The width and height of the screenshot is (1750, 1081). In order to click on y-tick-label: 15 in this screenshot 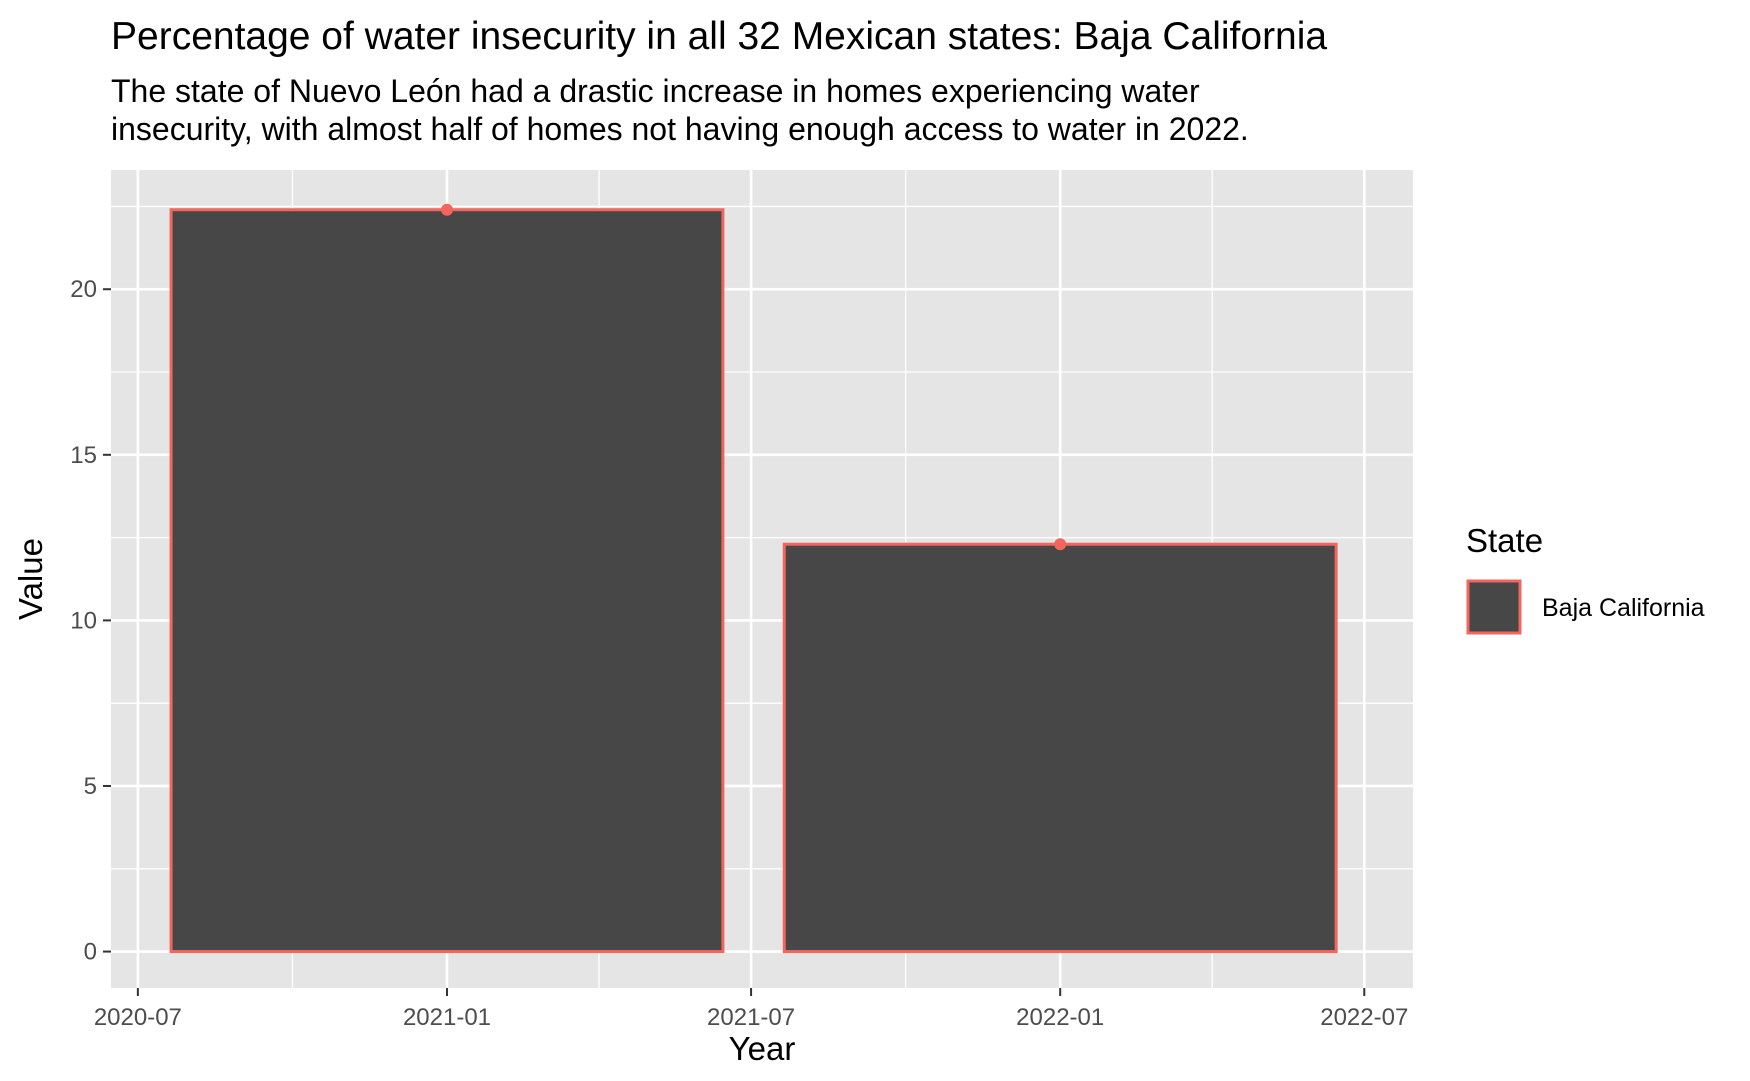, I will do `click(83, 455)`.